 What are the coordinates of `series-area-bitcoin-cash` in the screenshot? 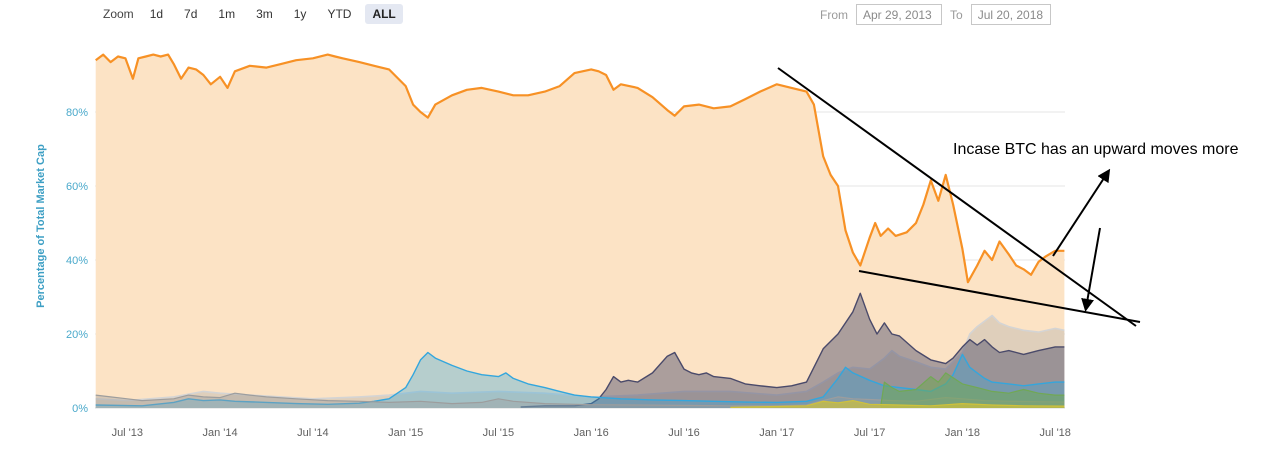 It's located at (972, 390).